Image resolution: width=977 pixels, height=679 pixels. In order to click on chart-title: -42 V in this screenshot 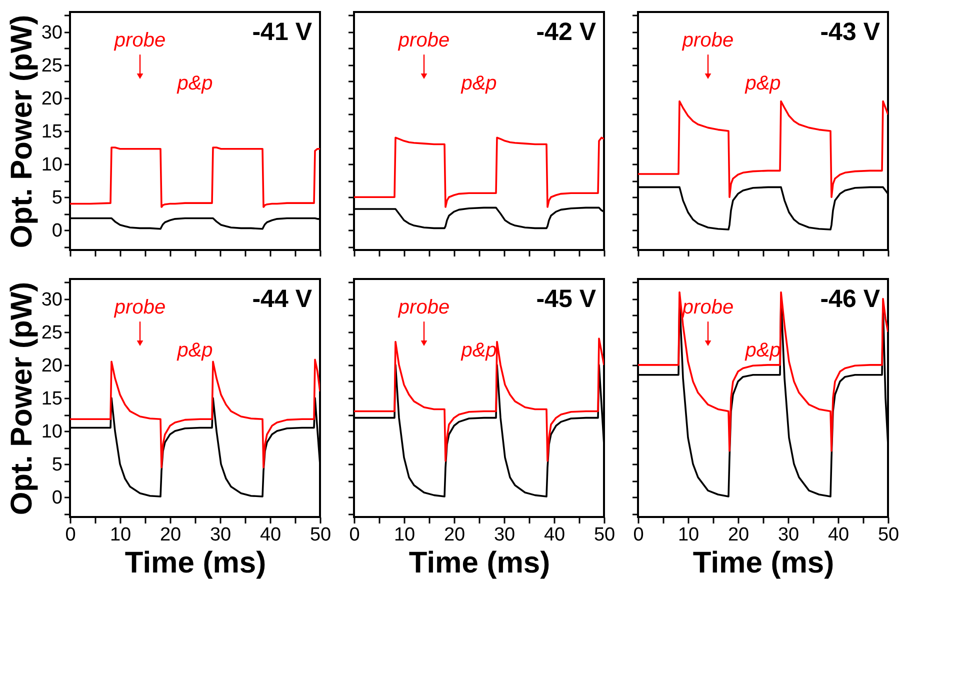, I will do `click(566, 32)`.